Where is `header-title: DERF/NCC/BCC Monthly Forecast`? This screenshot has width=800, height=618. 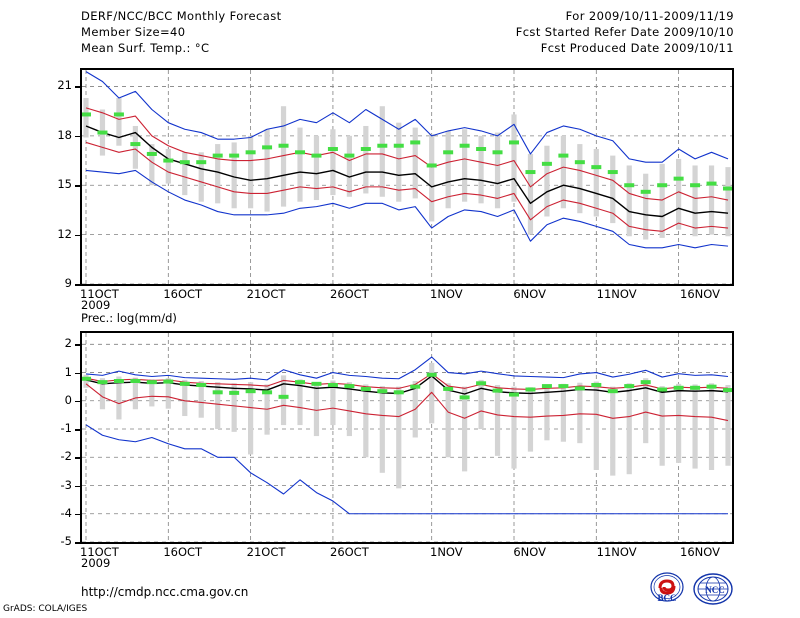
header-title: DERF/NCC/BCC Monthly Forecast is located at coordinates (181, 16).